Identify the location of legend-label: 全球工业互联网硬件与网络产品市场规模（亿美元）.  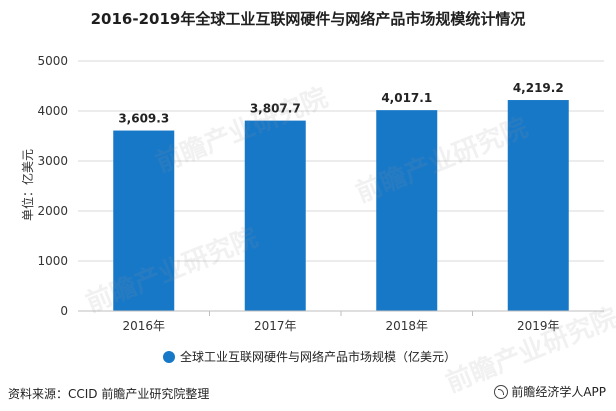
(318, 356).